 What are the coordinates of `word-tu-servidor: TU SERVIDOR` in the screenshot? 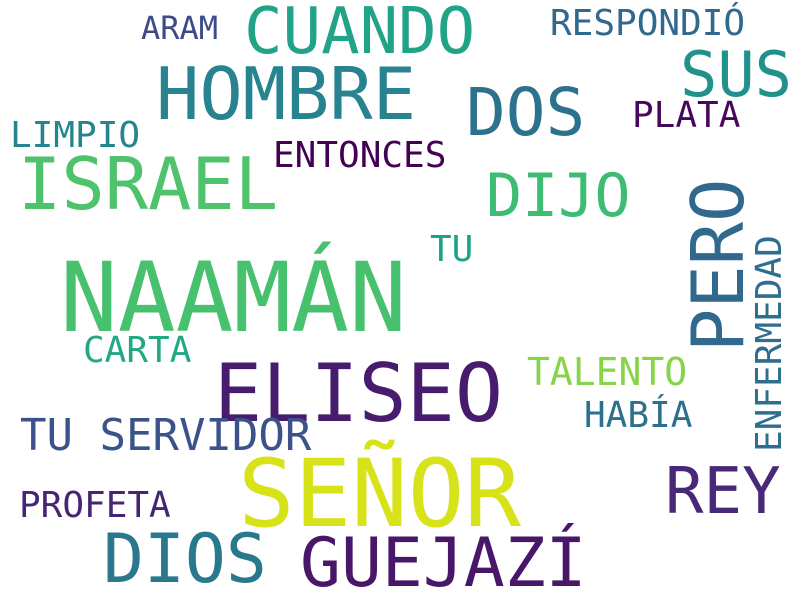 It's located at (166, 435).